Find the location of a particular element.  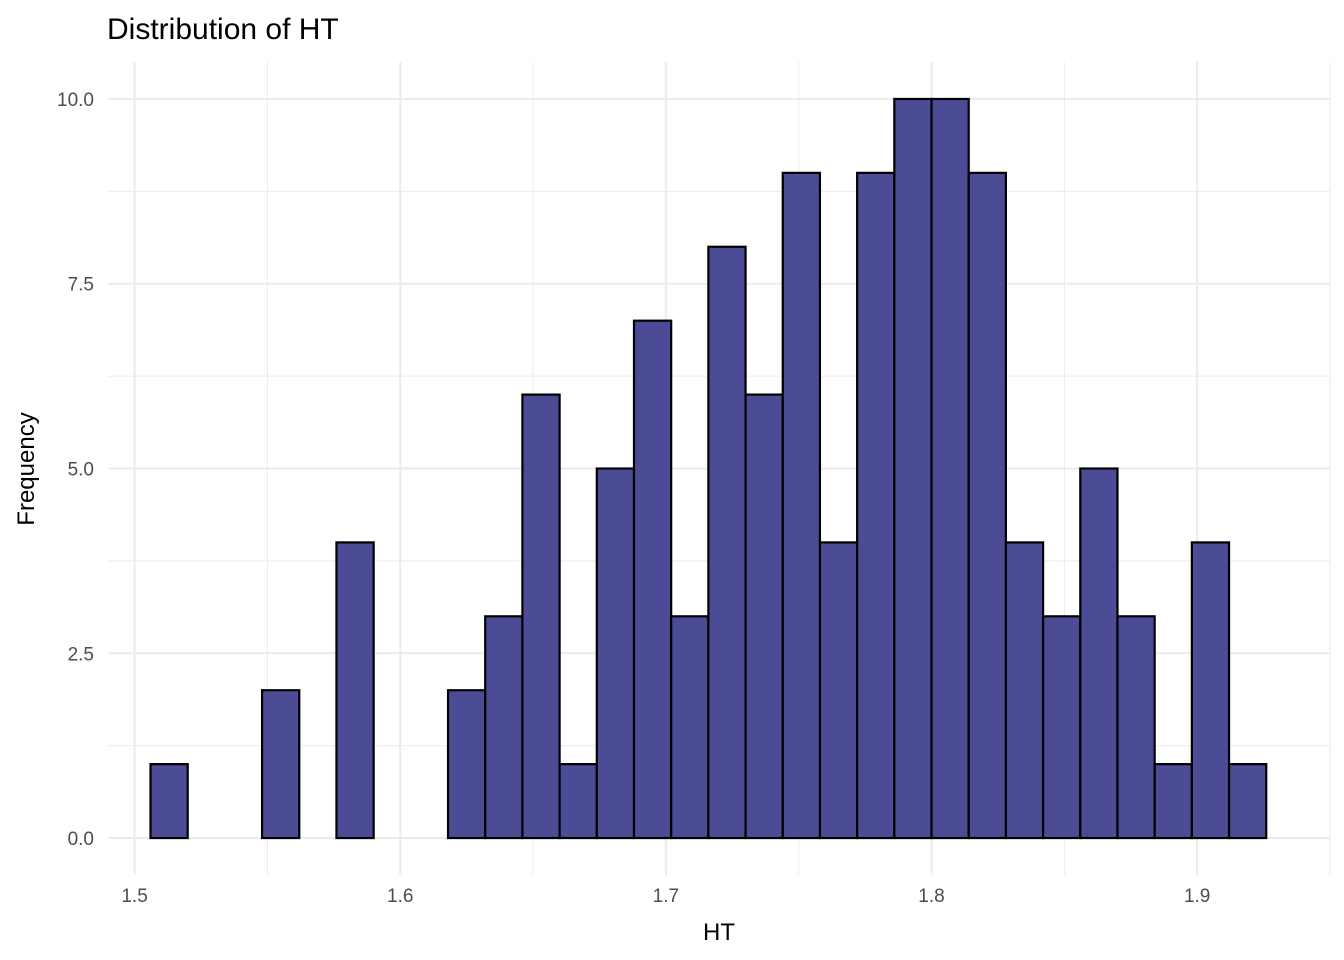

x-axis-tick-labels: 1.5 1.6 1.7 1.8 1.9 is located at coordinates (665, 896).